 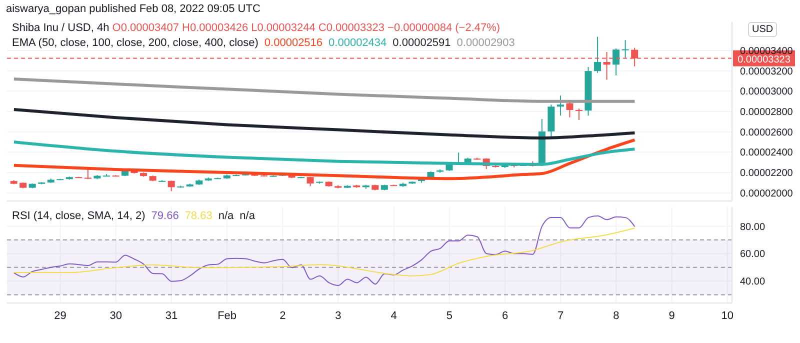 I want to click on ref-line-label: 0.00003323, so click(x=764, y=60).